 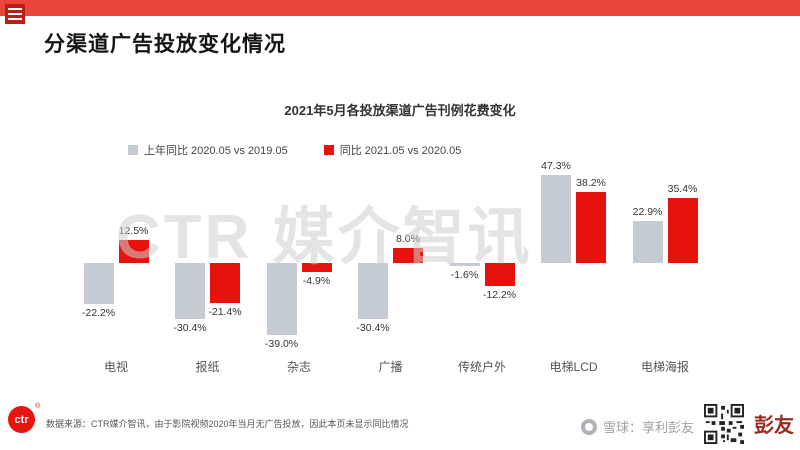 What do you see at coordinates (464, 274) in the screenshot?
I see `bar-value-label: -1.6%` at bounding box center [464, 274].